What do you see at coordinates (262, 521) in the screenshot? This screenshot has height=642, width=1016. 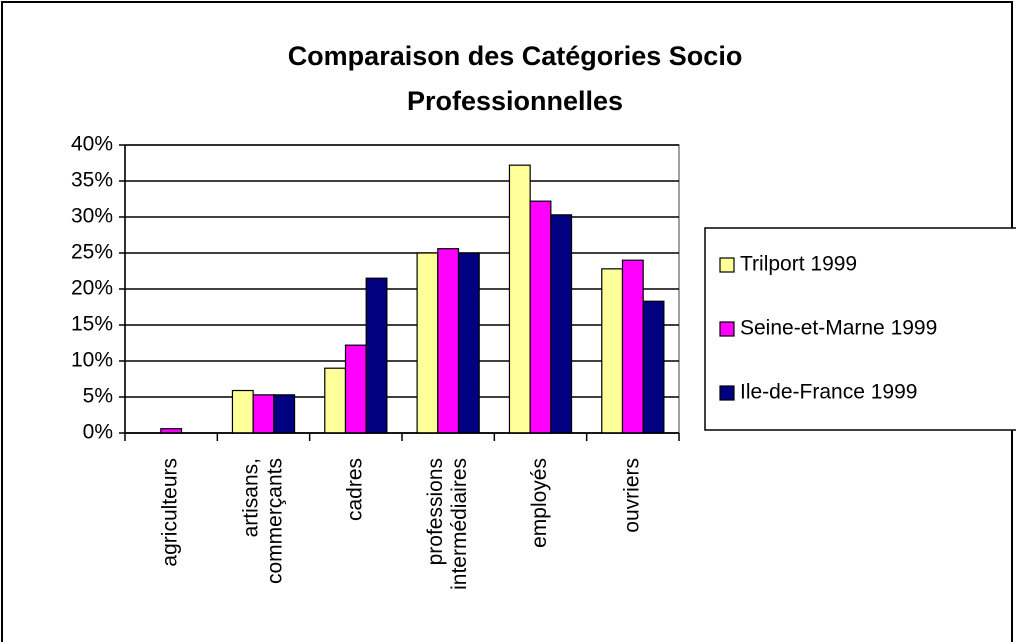 I see `x-tick-label: artisans,commerçants` at bounding box center [262, 521].